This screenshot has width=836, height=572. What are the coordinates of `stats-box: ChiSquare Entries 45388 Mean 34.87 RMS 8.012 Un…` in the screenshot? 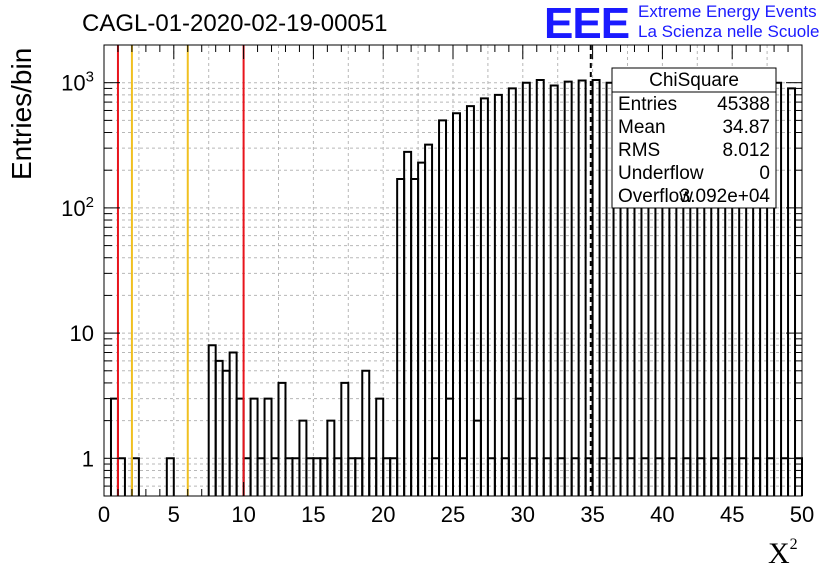 It's located at (694, 138).